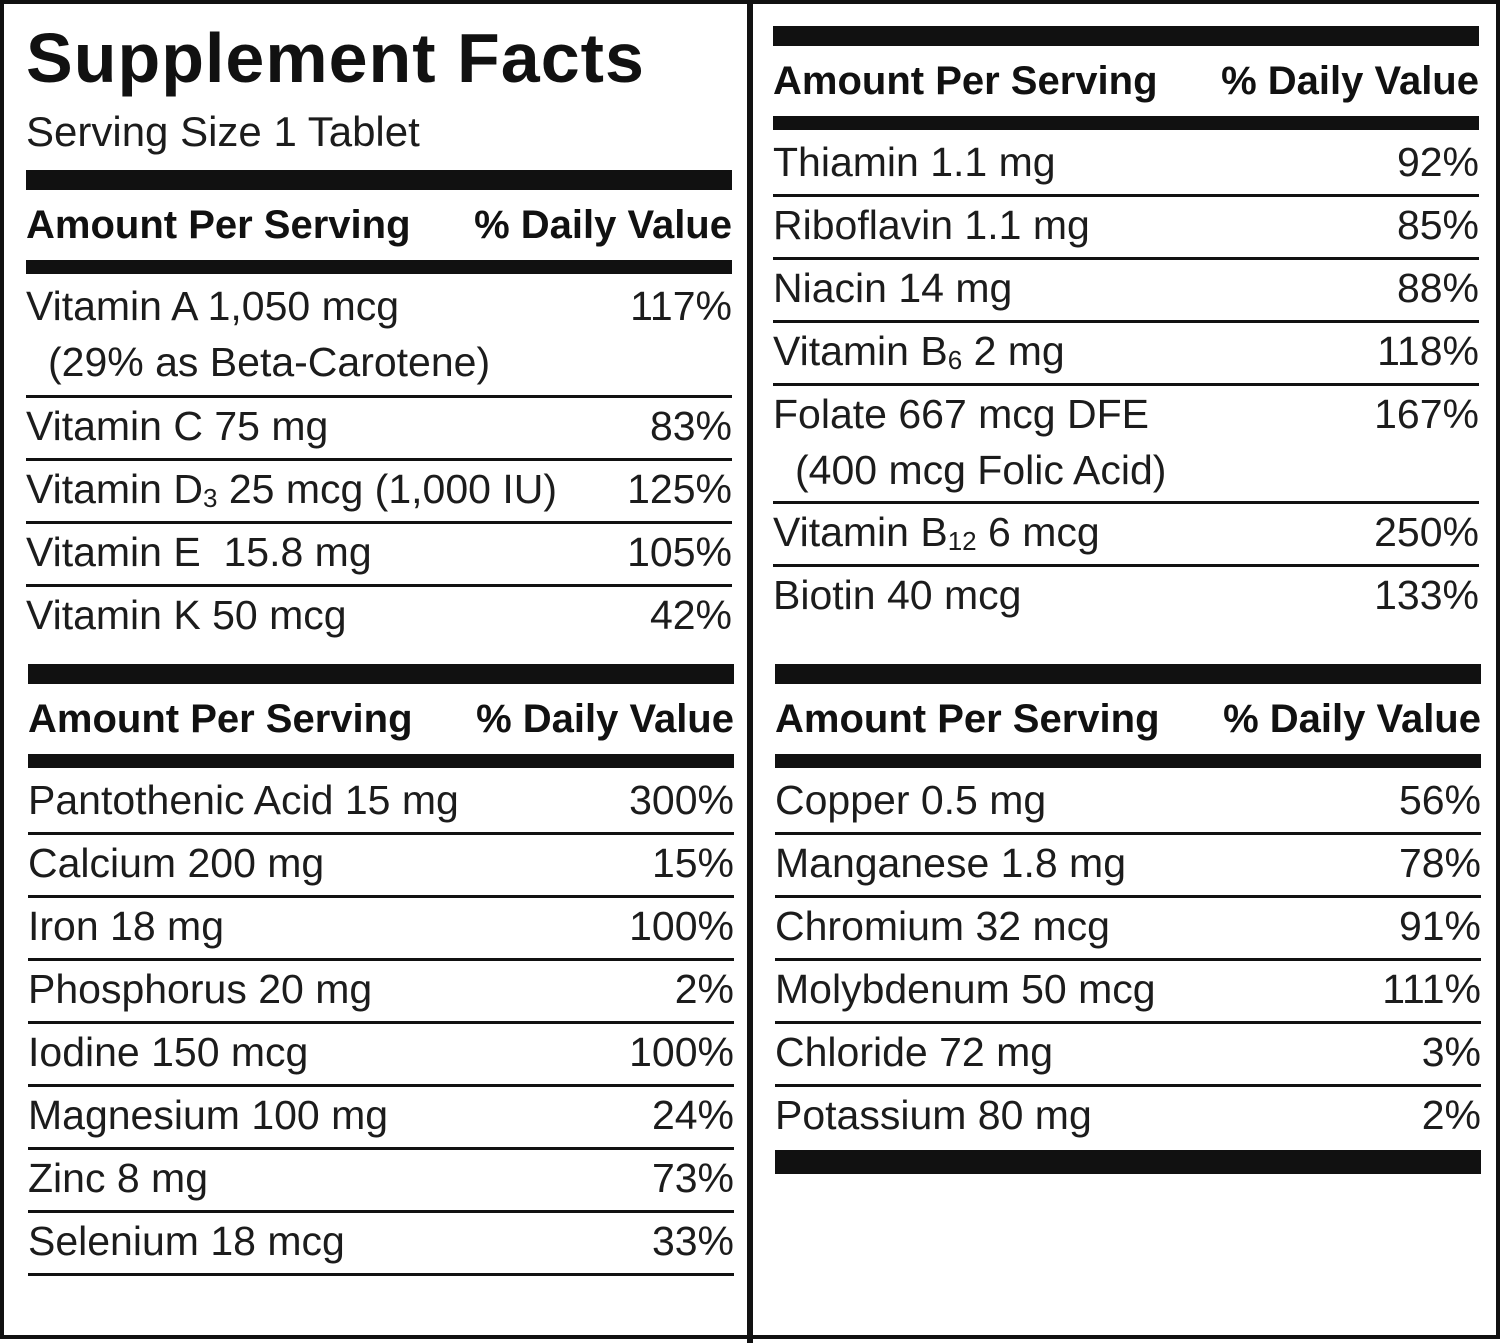 The height and width of the screenshot is (1343, 1500). I want to click on nutrient-name-cell: Pantothenic Acid 15 mg, so click(243, 800).